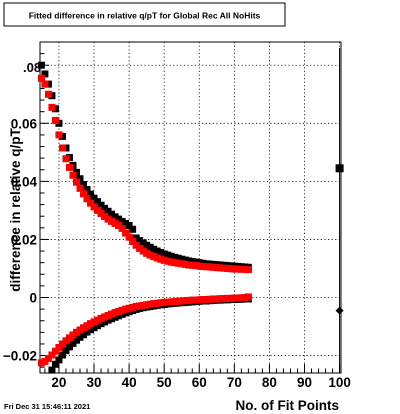 Image resolution: width=400 pixels, height=414 pixels. Describe the element at coordinates (129, 382) in the screenshot. I see `x-tick-label: 40` at that location.